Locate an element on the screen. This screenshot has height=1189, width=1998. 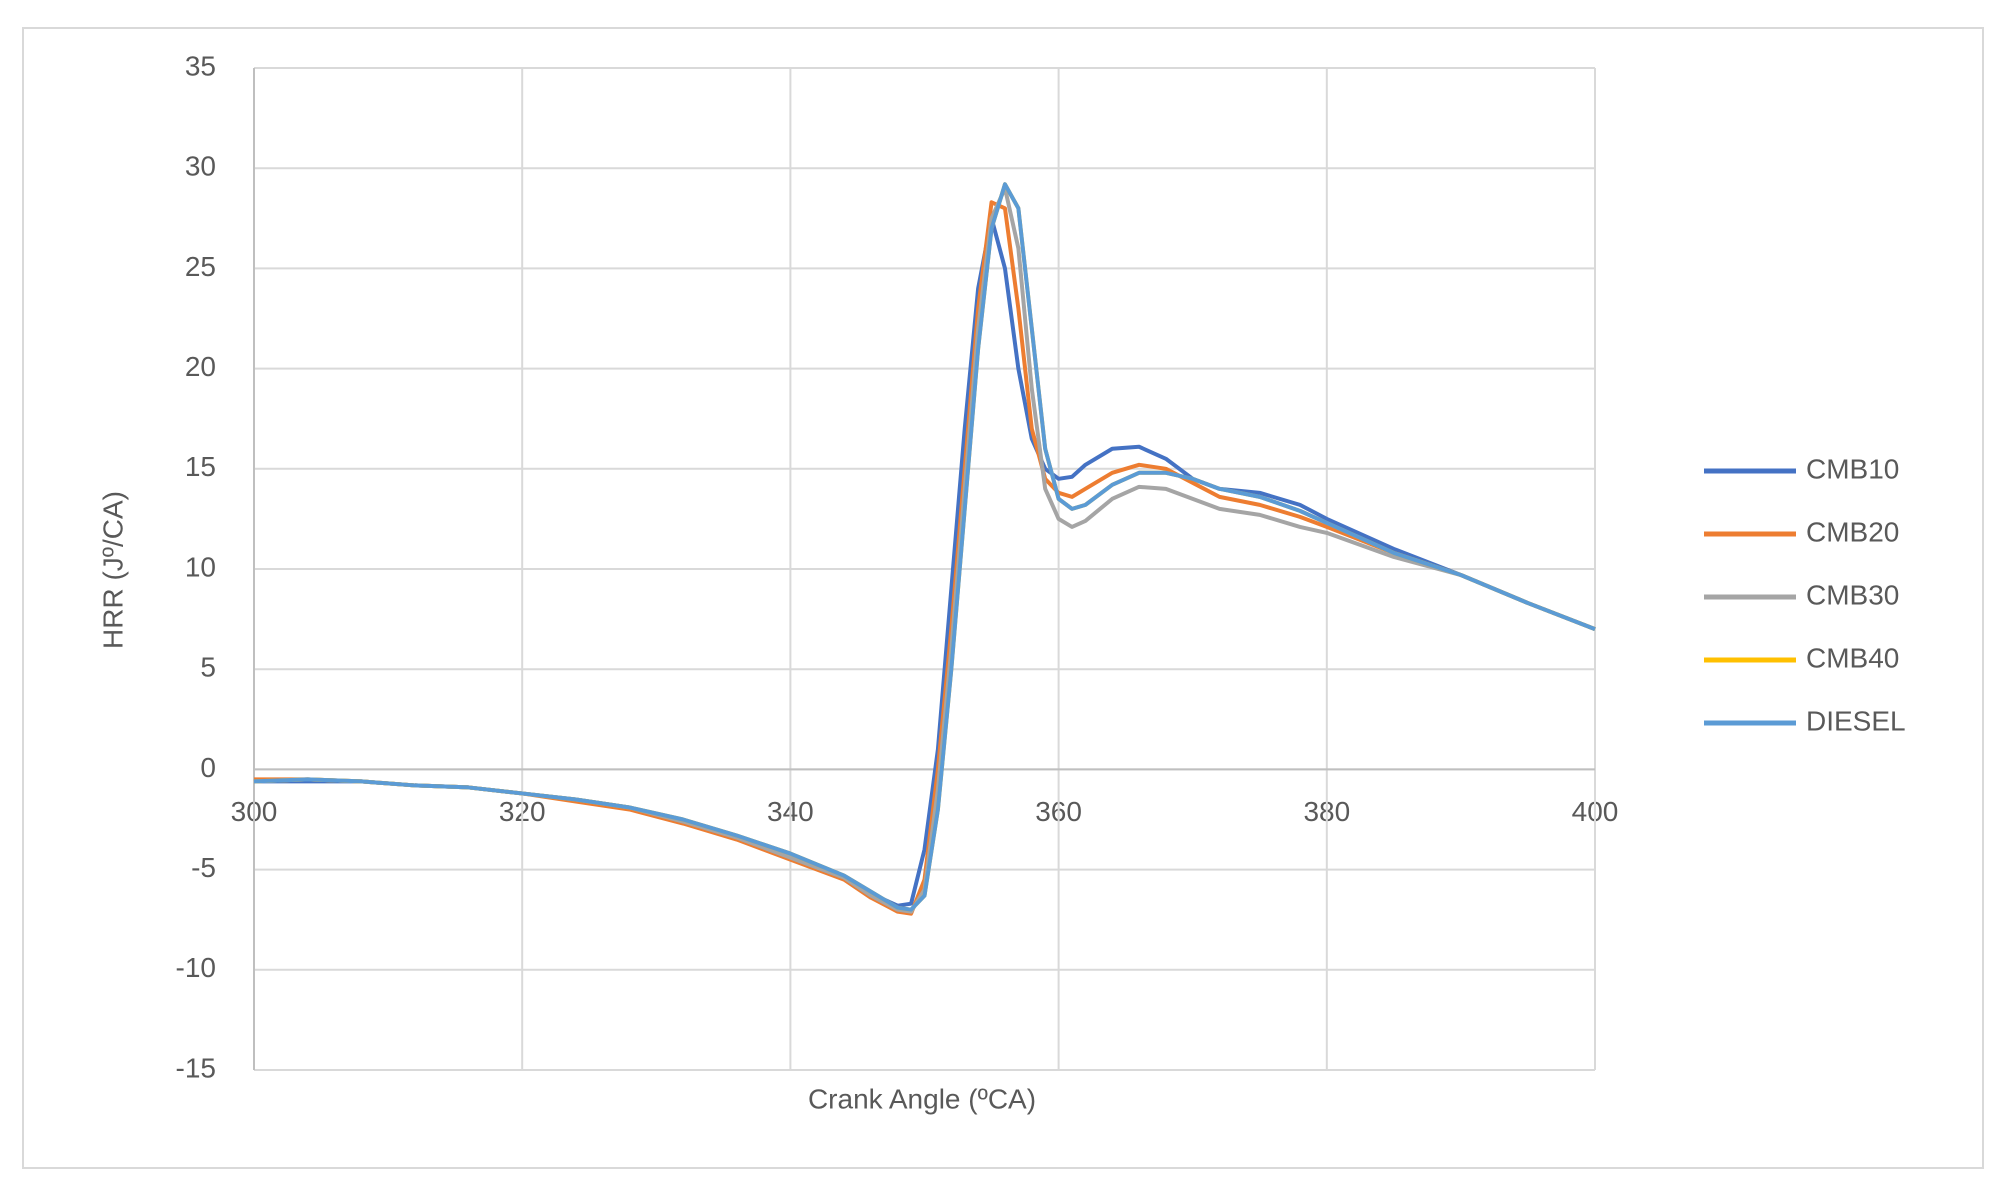
y-tick-label: -15 is located at coordinates (196, 1067).